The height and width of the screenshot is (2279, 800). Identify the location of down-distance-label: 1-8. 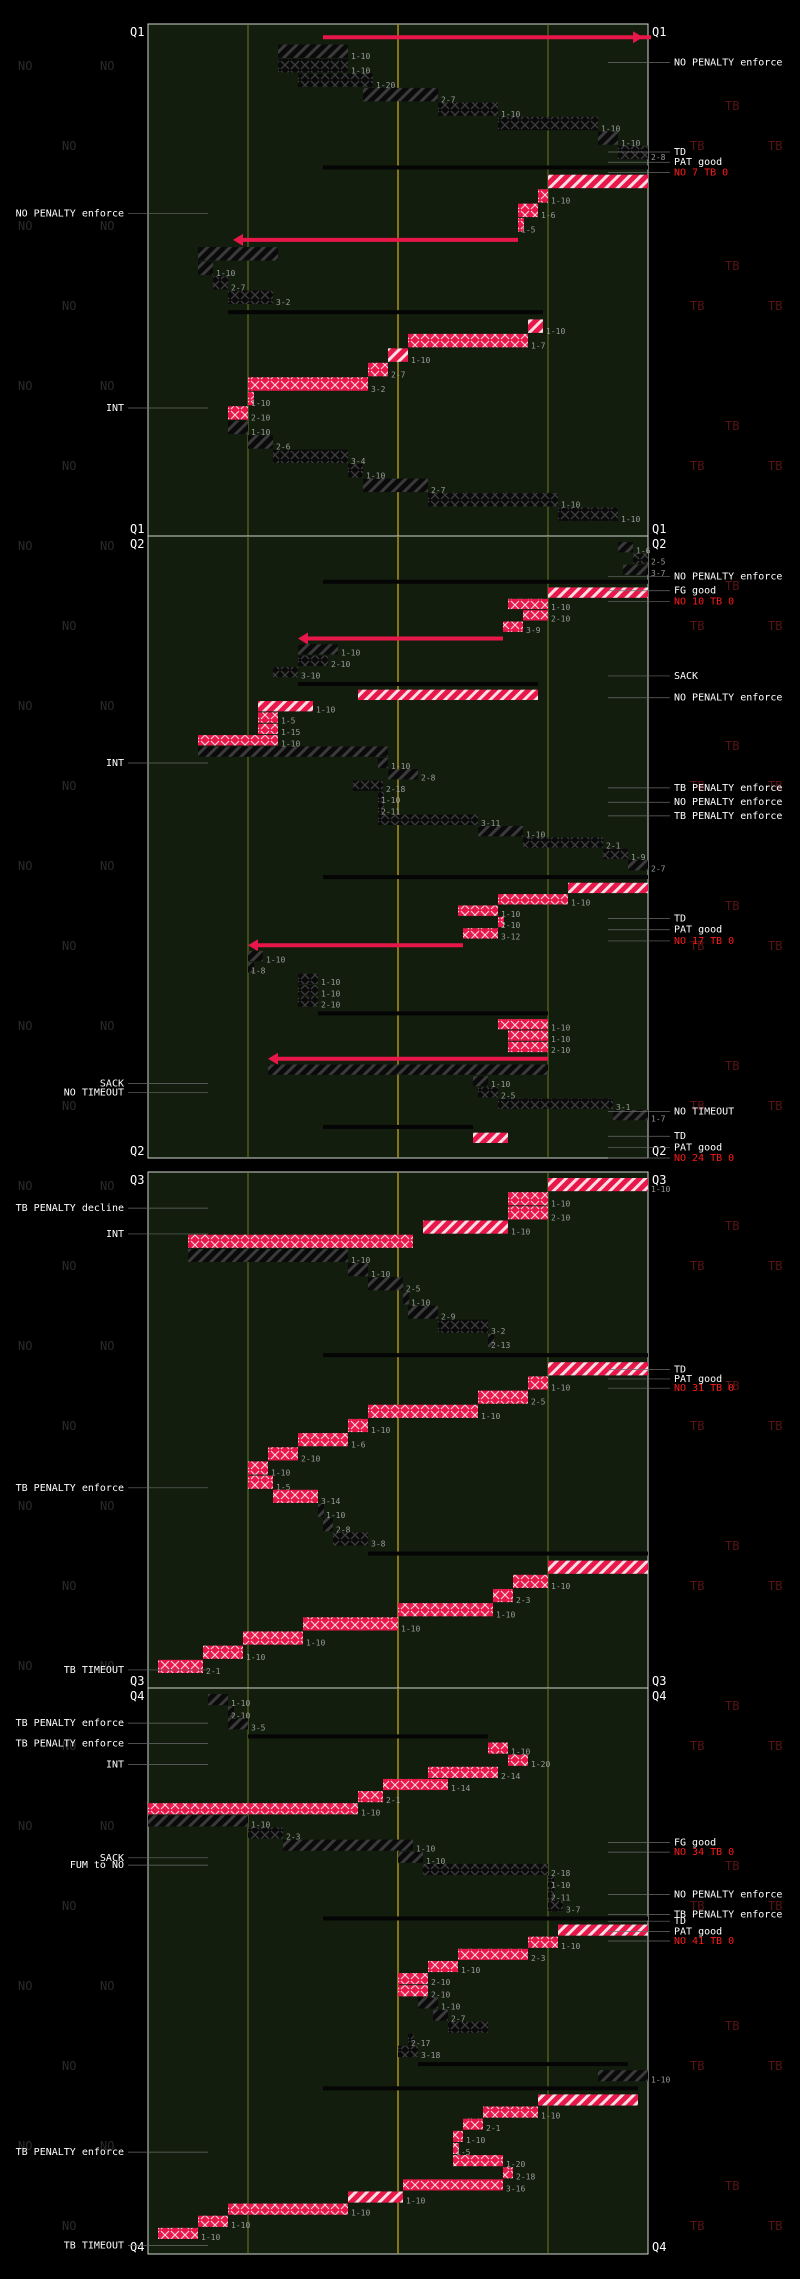
(258, 971).